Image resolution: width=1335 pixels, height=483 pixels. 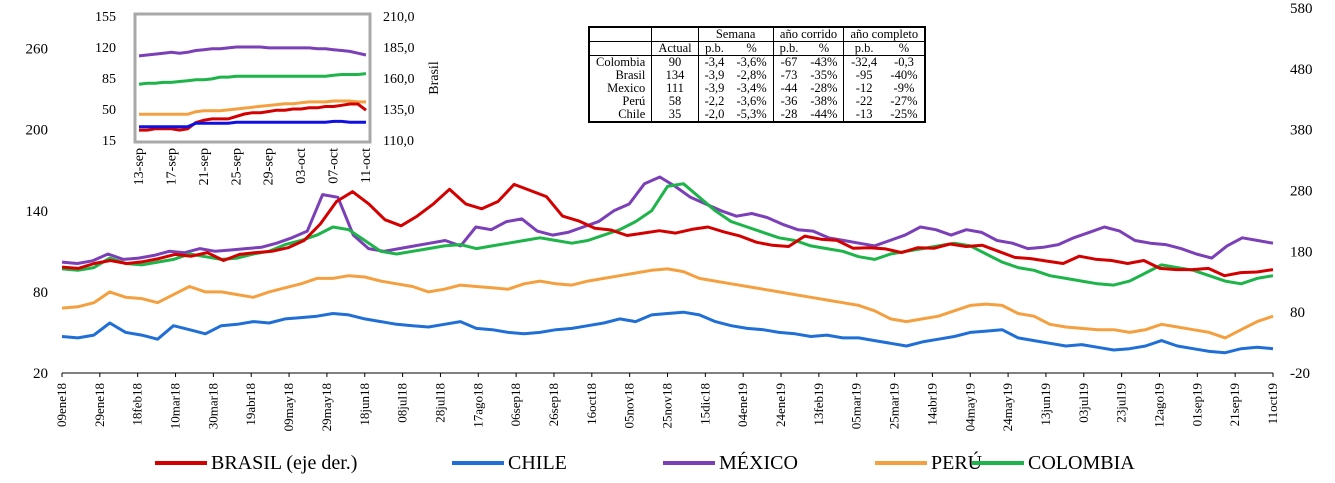 I want to click on table-cell-ac-pb: -73, so click(x=788, y=75).